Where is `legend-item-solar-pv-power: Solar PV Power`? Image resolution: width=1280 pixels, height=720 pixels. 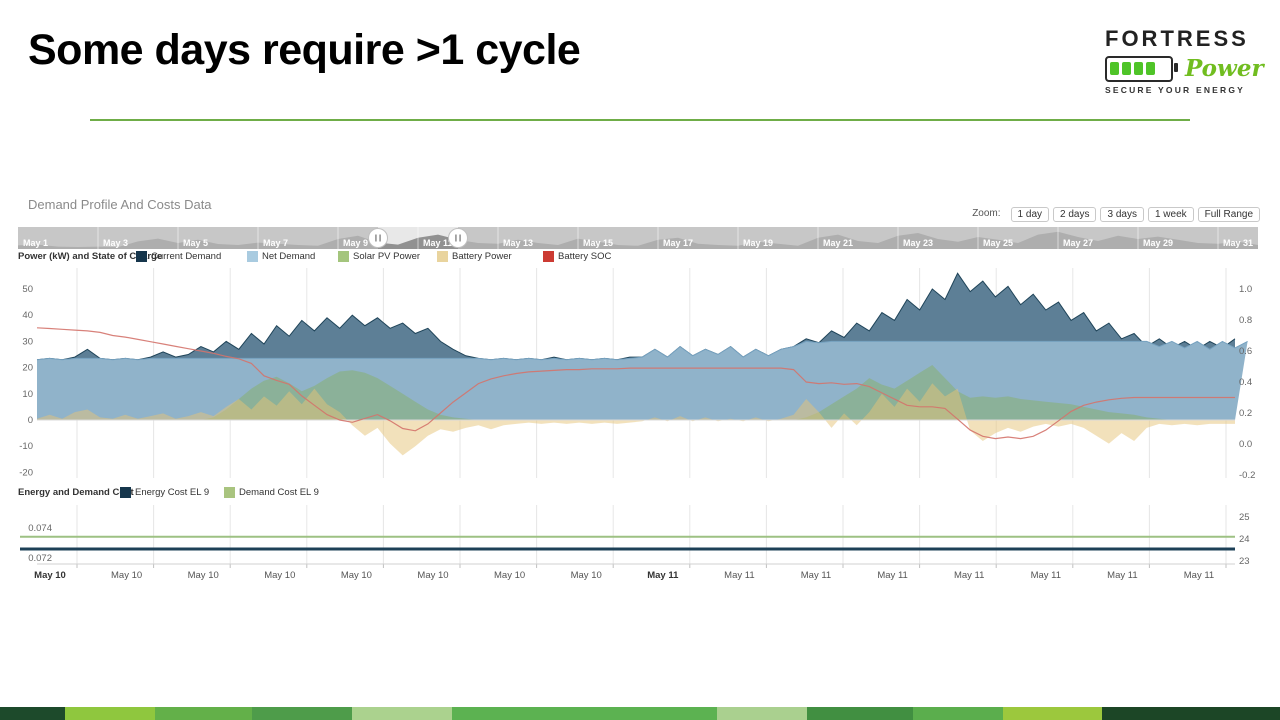 legend-item-solar-pv-power: Solar PV Power is located at coordinates (379, 256).